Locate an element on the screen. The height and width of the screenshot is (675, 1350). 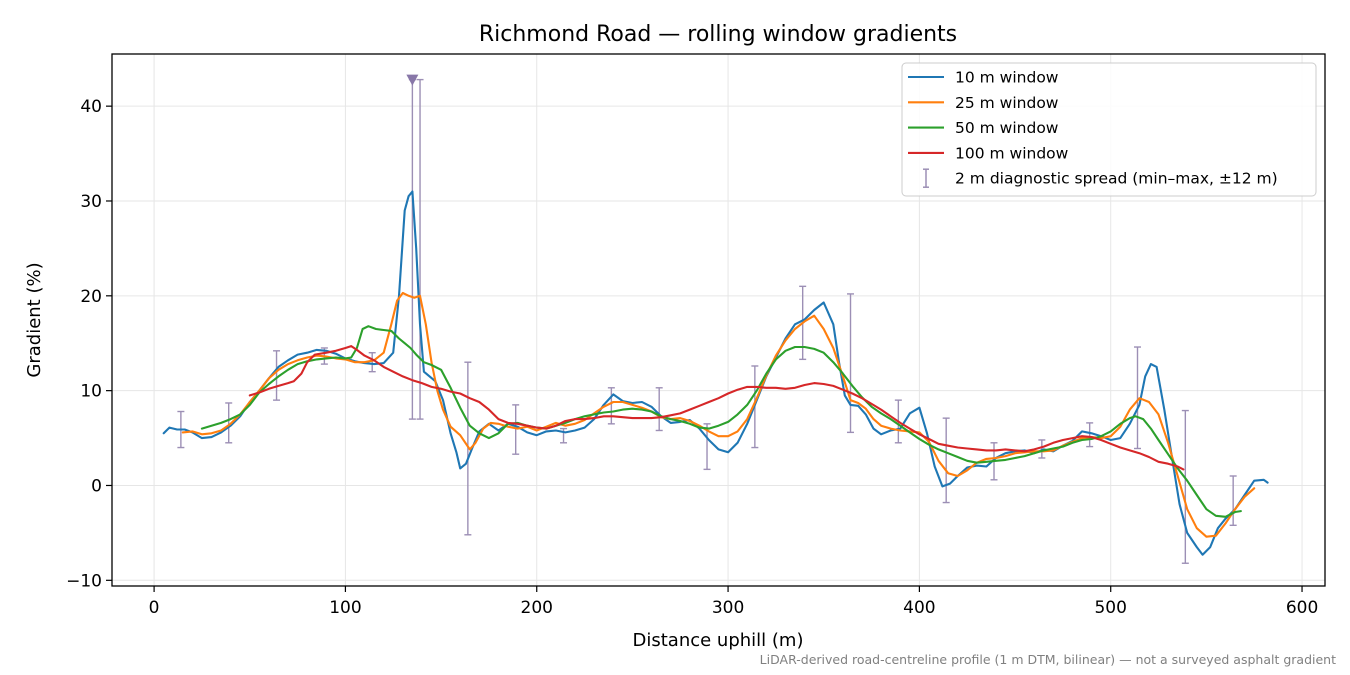
legend-label: 2 m diagnostic spread (min–max, ±12 m) is located at coordinates (1116, 179).